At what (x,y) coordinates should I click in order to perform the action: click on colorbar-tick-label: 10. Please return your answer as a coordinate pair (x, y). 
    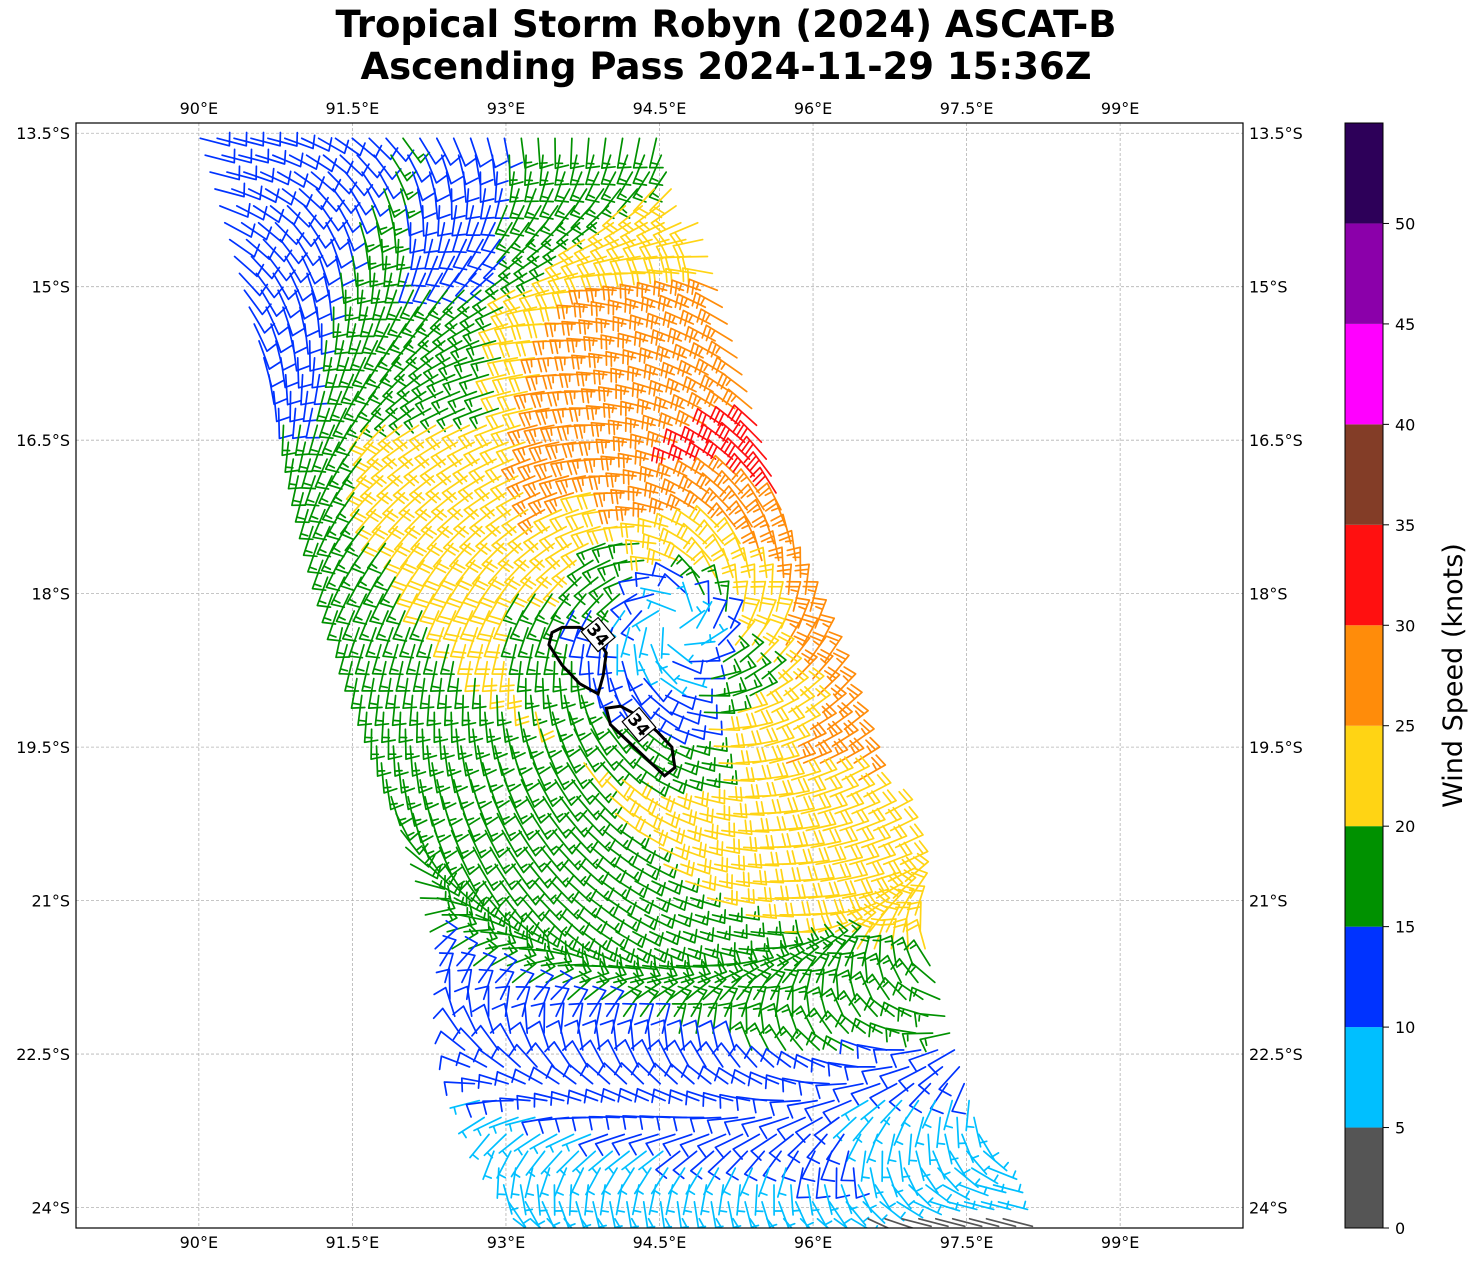
    Looking at the image, I should click on (1405, 1027).